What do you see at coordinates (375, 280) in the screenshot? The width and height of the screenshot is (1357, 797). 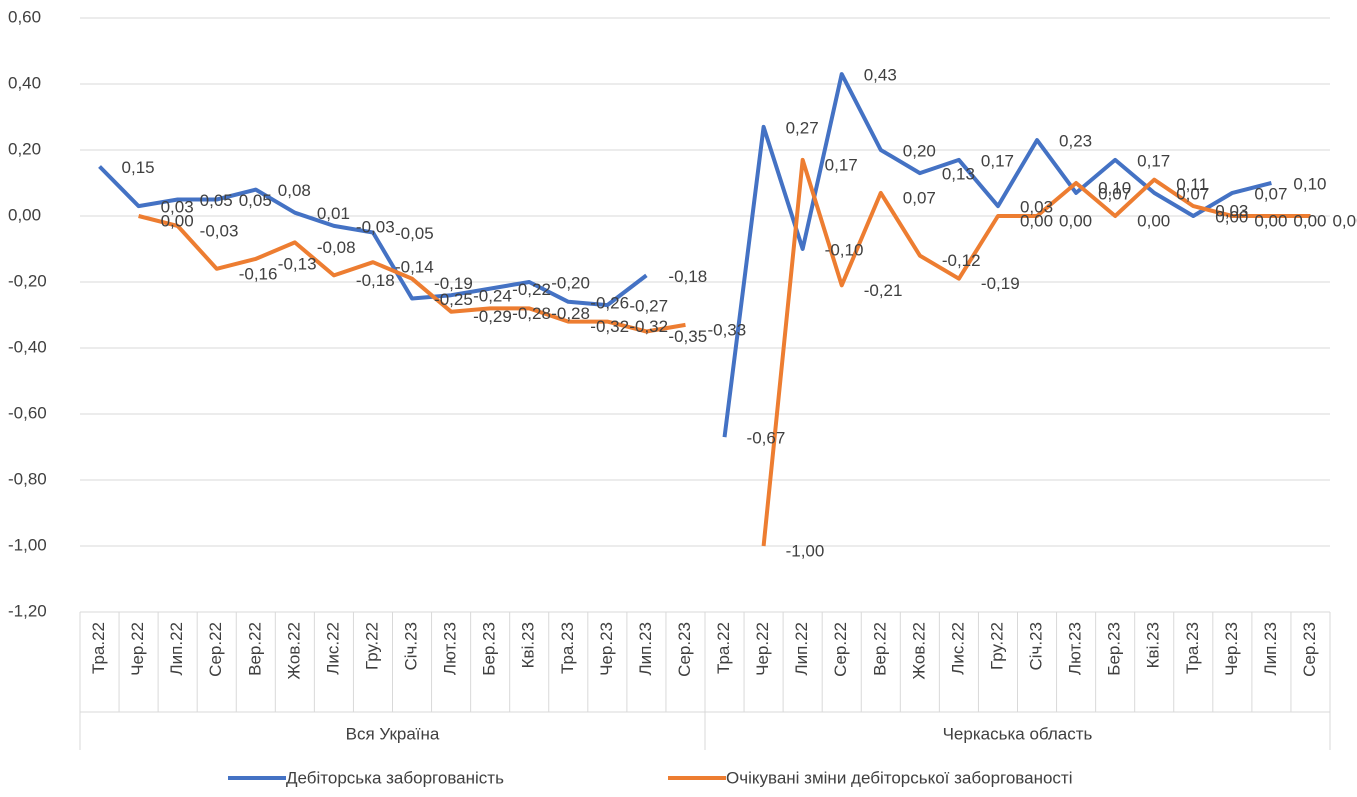 I see `data-label: -0,18` at bounding box center [375, 280].